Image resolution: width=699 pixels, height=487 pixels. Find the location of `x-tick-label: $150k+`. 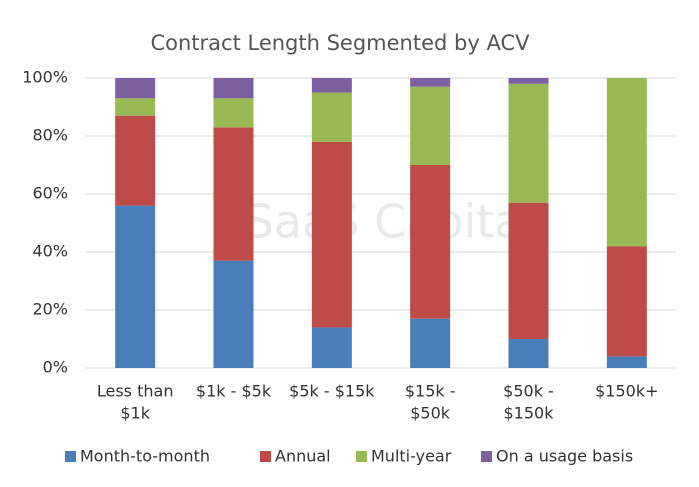

x-tick-label: $150k+ is located at coordinates (626, 391).